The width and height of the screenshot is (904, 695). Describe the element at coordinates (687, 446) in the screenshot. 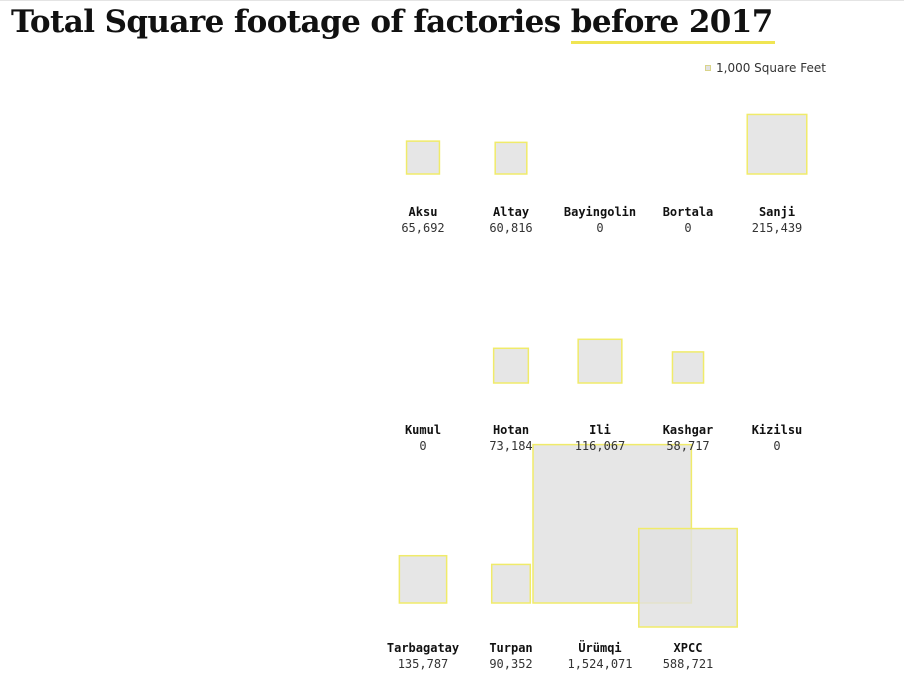

I see `value-kashgar: 58,717` at that location.